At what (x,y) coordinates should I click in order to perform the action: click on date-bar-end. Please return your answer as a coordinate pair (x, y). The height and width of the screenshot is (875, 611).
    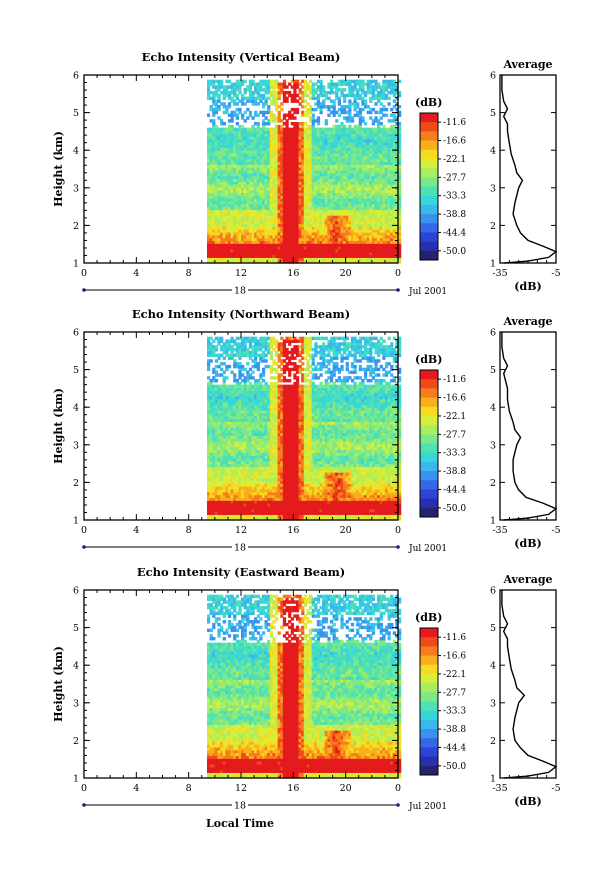
    Looking at the image, I should click on (398, 290).